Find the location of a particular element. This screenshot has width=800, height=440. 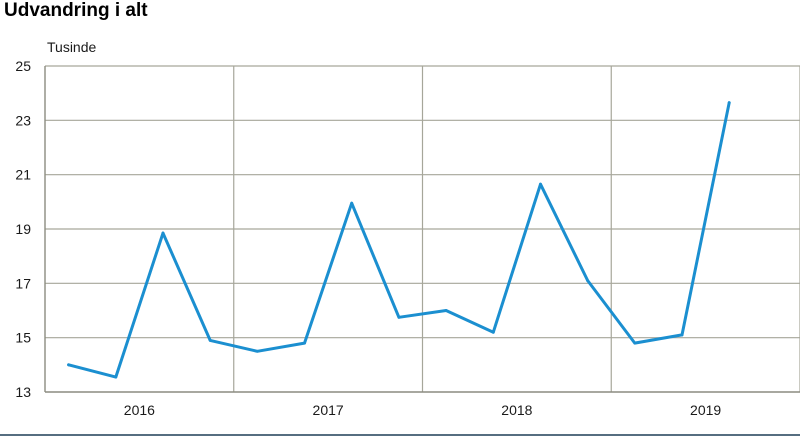

x-tick-labels: 2016 2017 2018 2019 is located at coordinates (423, 410).